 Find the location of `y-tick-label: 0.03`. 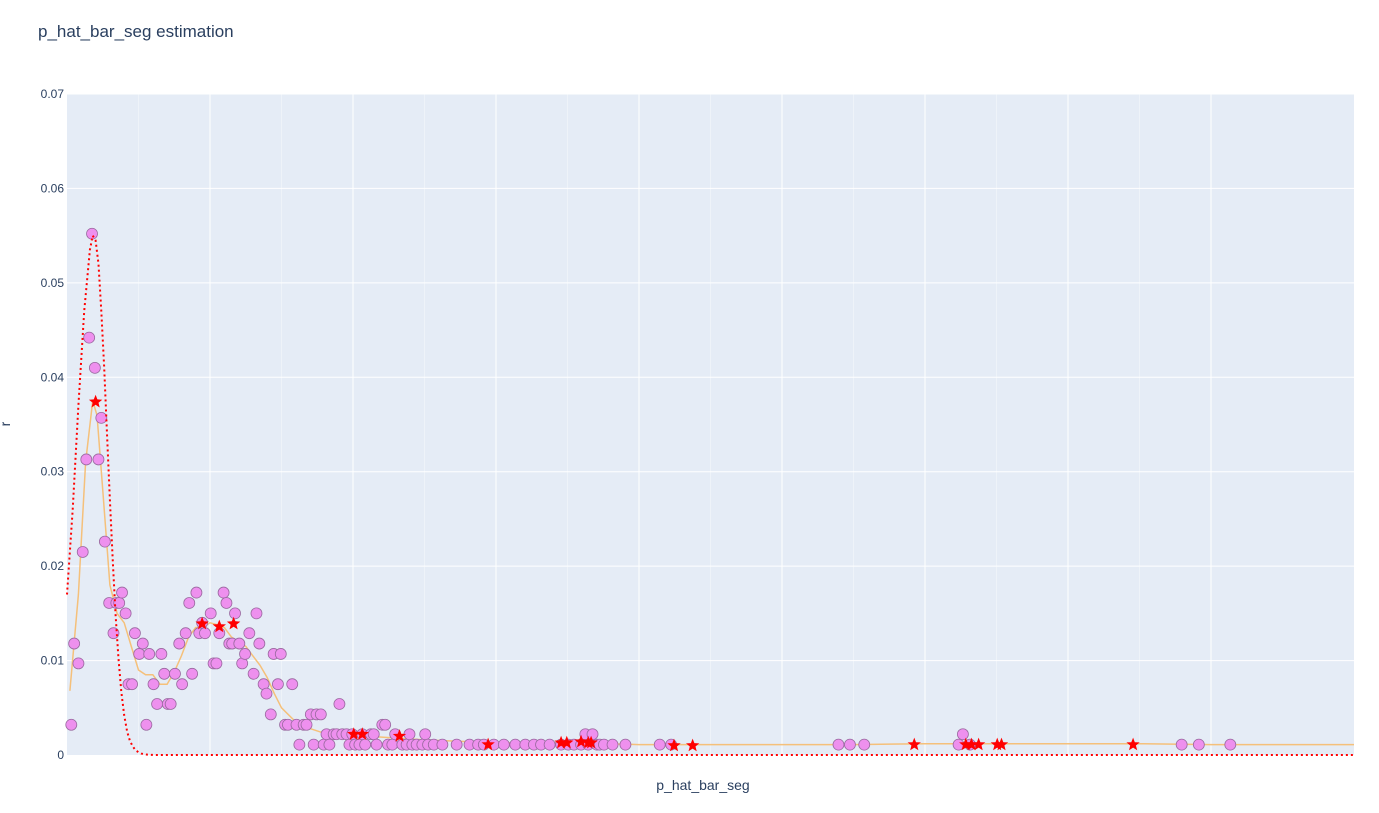

y-tick-label: 0.03 is located at coordinates (53, 472).